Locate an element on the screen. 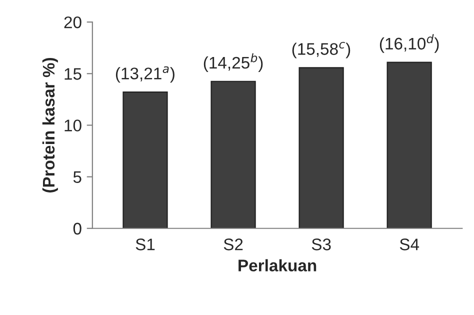  x-axis-title: Perlakuan is located at coordinates (277, 265).